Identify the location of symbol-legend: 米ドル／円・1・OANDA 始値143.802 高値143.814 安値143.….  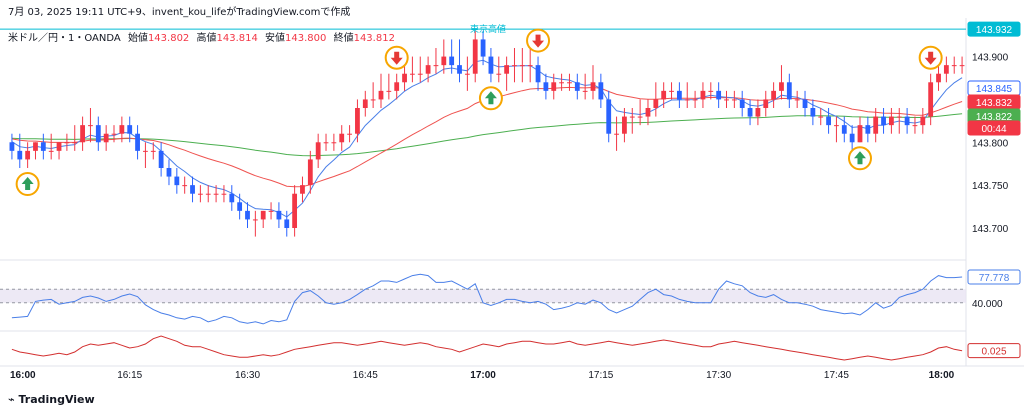
(201, 36).